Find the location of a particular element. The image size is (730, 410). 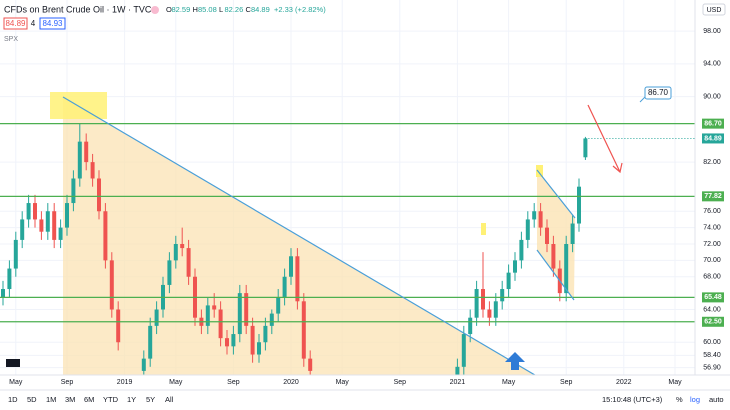

sell-price: 84.89 is located at coordinates (15, 23).